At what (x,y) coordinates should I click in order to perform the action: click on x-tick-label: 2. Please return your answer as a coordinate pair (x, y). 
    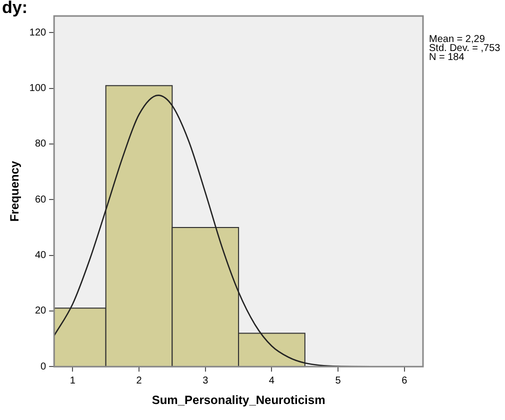
    Looking at the image, I should click on (139, 380).